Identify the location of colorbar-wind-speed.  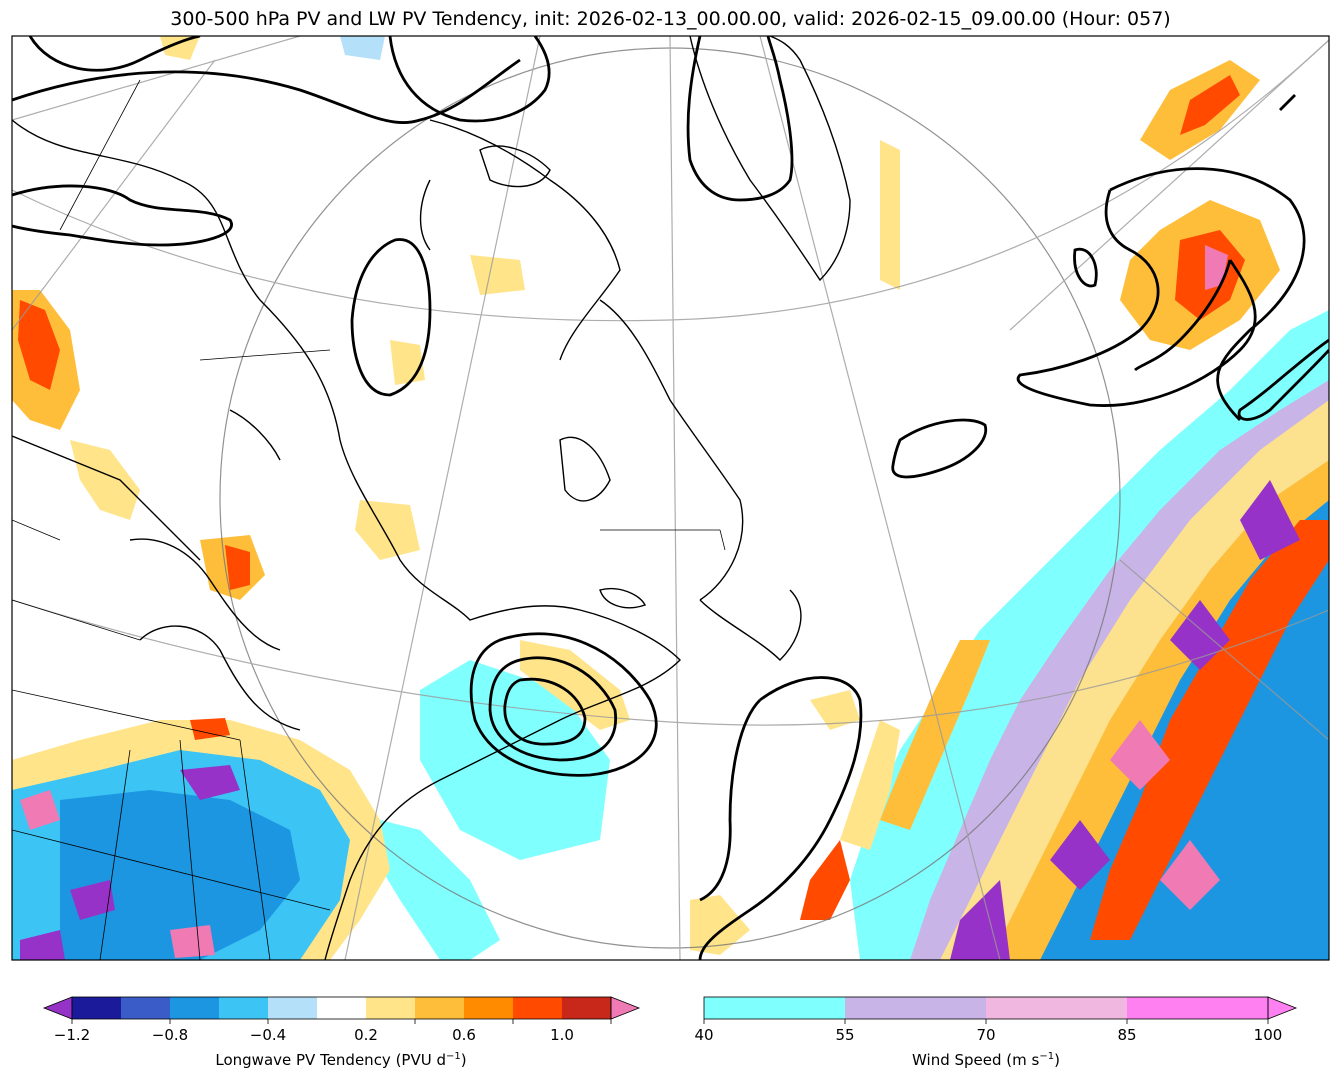
(1000, 1010).